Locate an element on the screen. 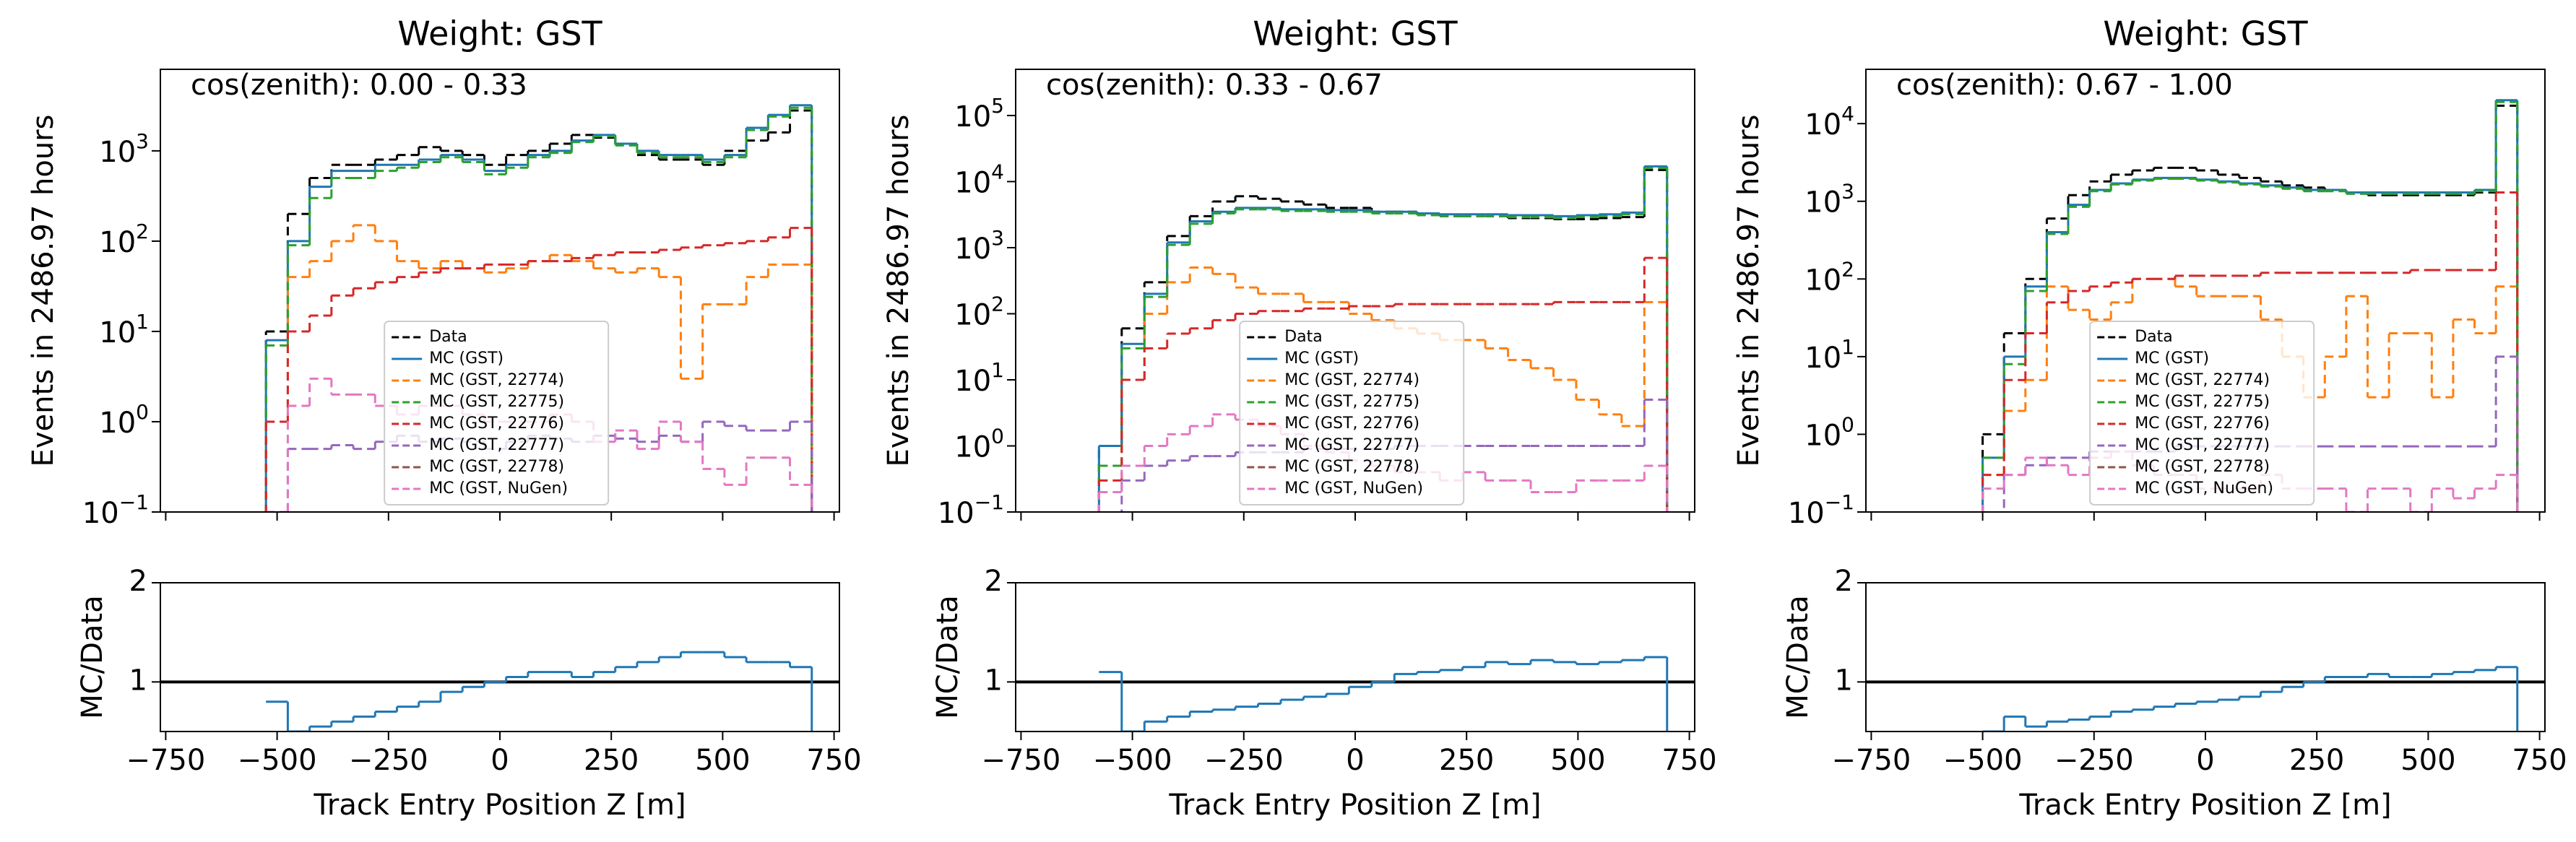 The image size is (2576, 842). annotation: cos(zenith): 0.00 - 0.33 is located at coordinates (359, 85).